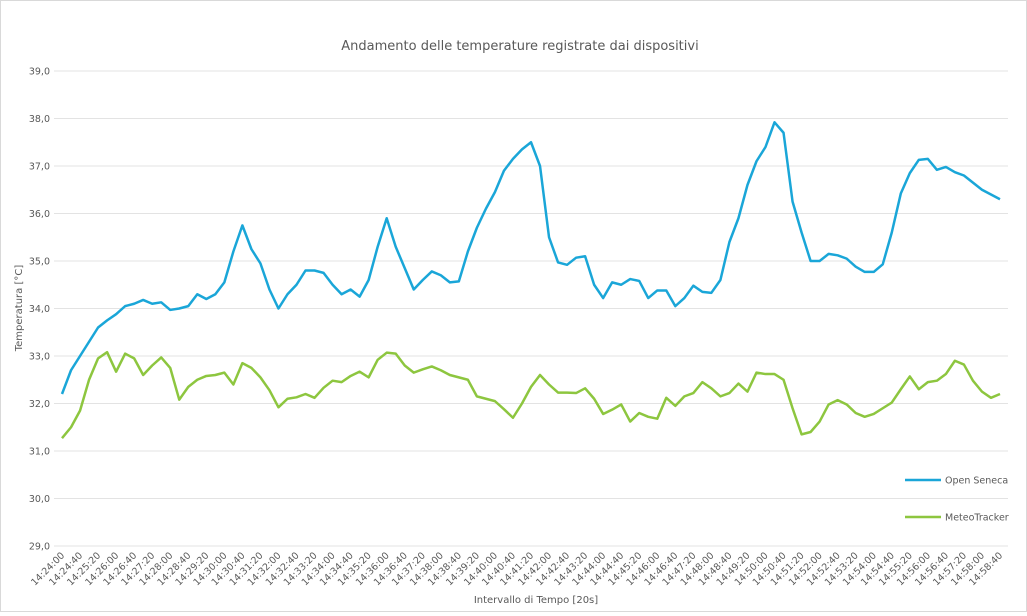  What do you see at coordinates (39, 547) in the screenshot?
I see `y-tick-label: 29,0` at bounding box center [39, 547].